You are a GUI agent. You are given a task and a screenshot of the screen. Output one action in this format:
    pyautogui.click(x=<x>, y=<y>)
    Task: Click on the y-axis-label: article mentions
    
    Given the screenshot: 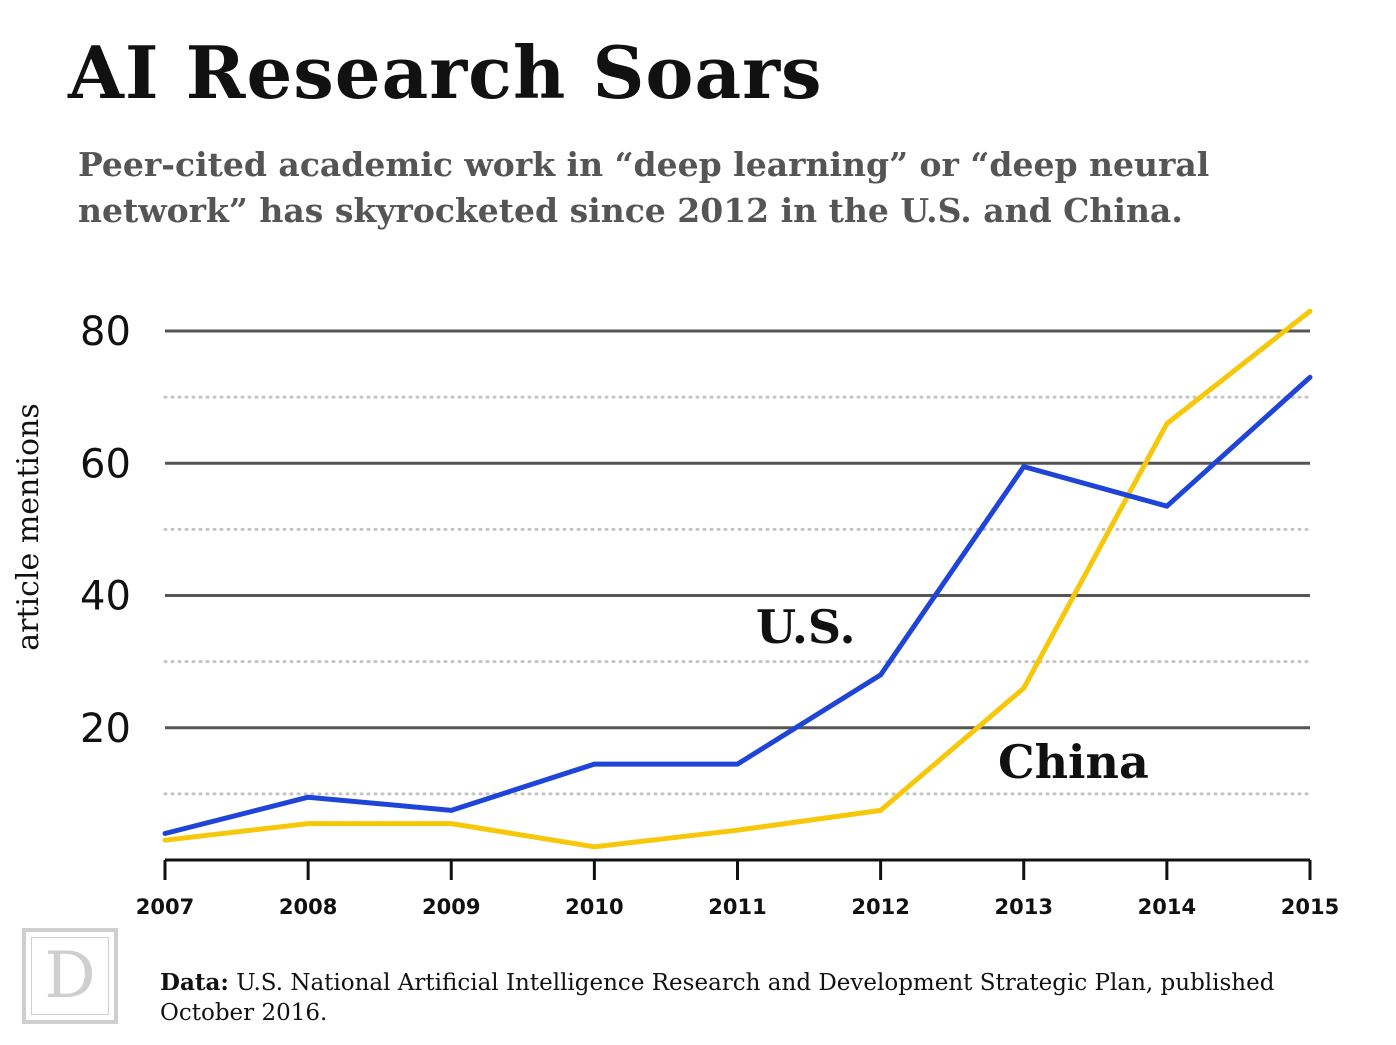 What is the action you would take?
    pyautogui.click(x=28, y=527)
    